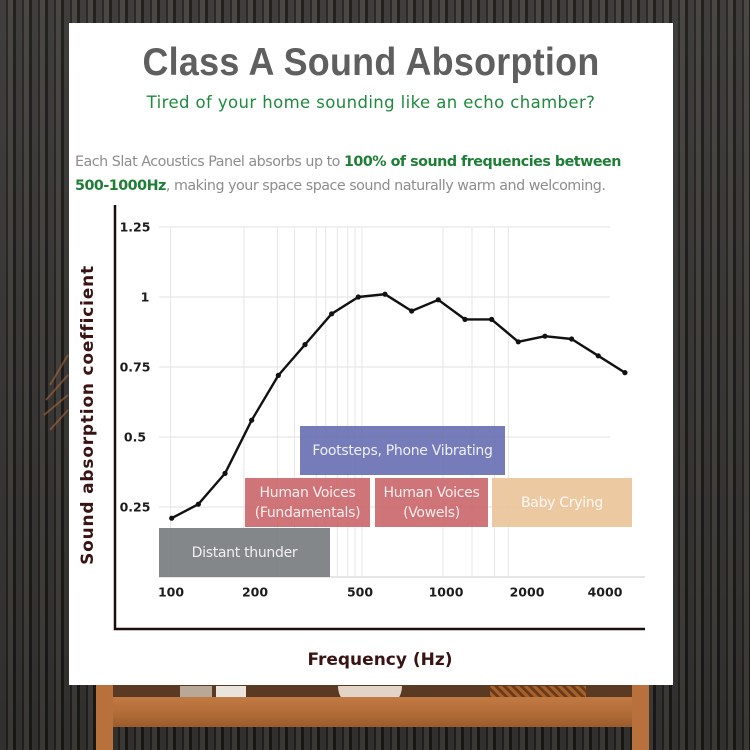 The width and height of the screenshot is (750, 750). Describe the element at coordinates (640, 717) in the screenshot. I see `shelf-leg-right` at that location.